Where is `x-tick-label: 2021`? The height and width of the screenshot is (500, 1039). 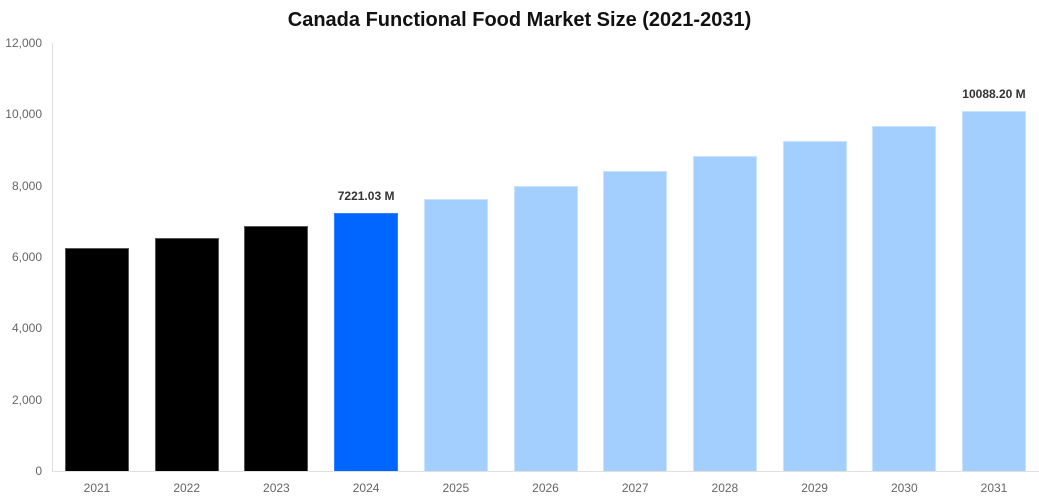 x-tick-label: 2021 is located at coordinates (97, 488).